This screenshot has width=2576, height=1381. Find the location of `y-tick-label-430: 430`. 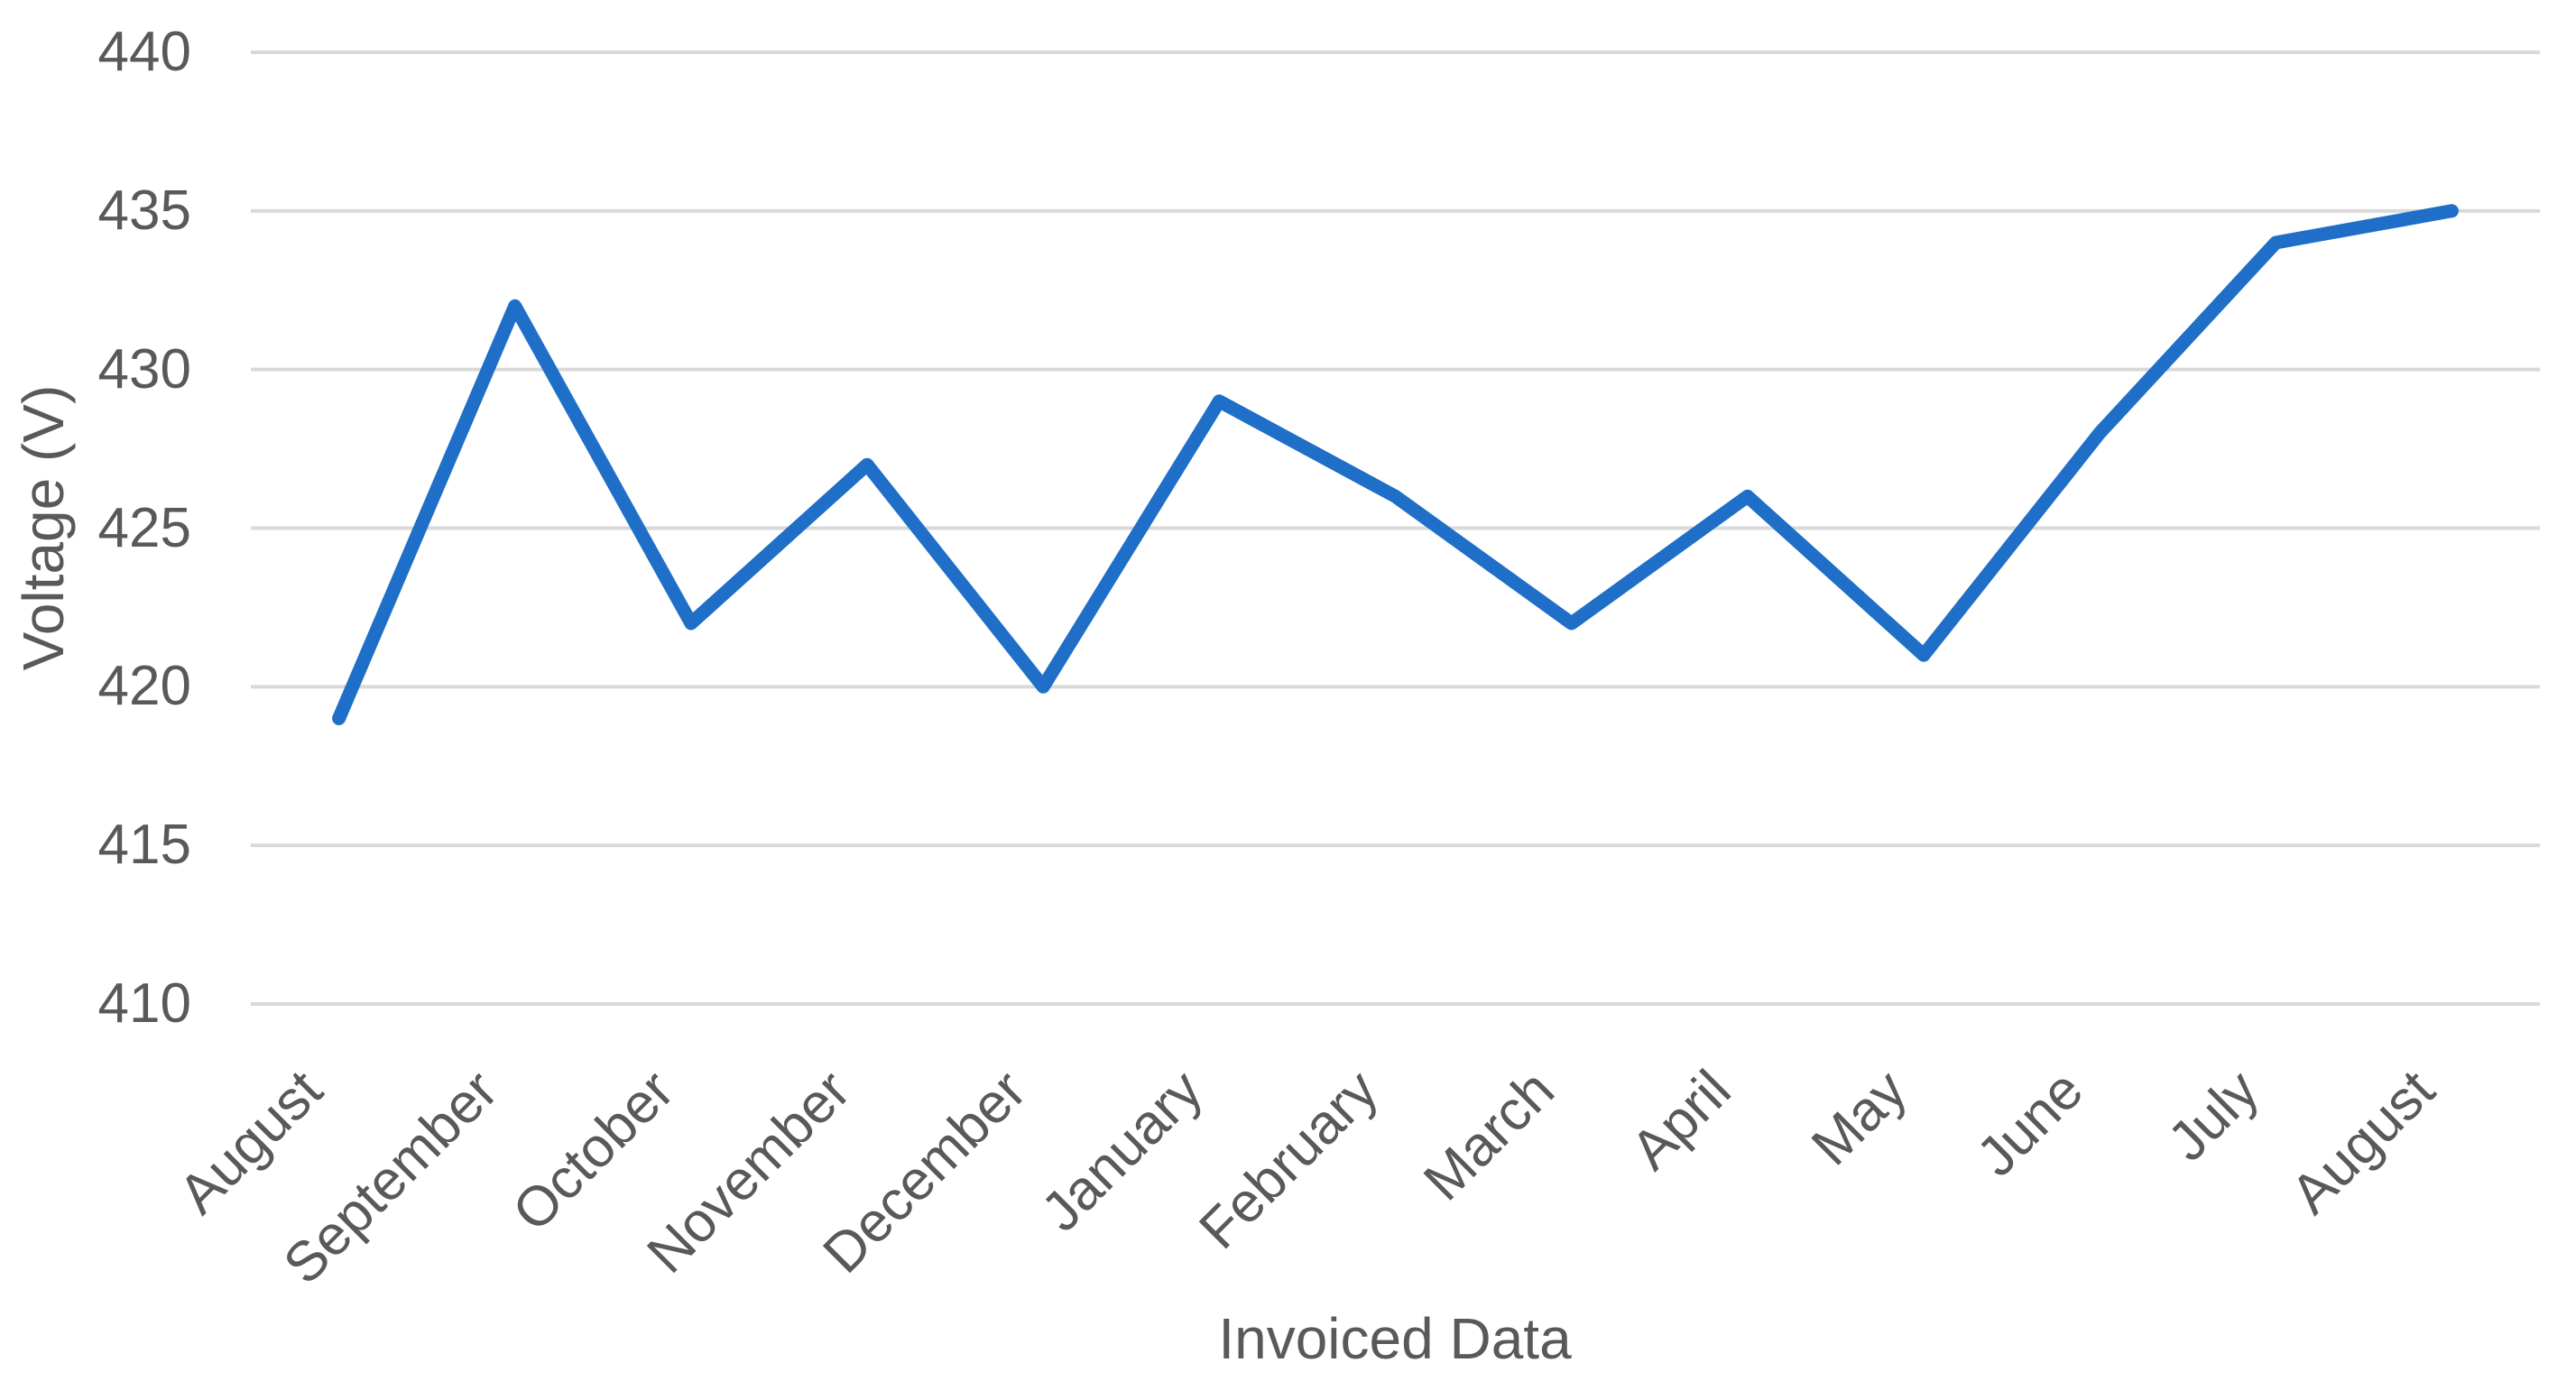

y-tick-label-430: 430 is located at coordinates (144, 369).